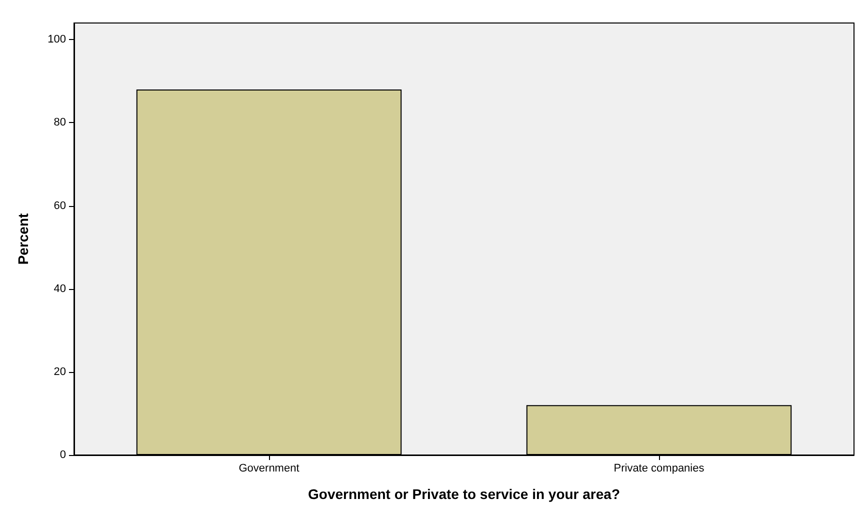 This screenshot has width=863, height=517. Describe the element at coordinates (63, 455) in the screenshot. I see `y-tick-label: 0` at that location.